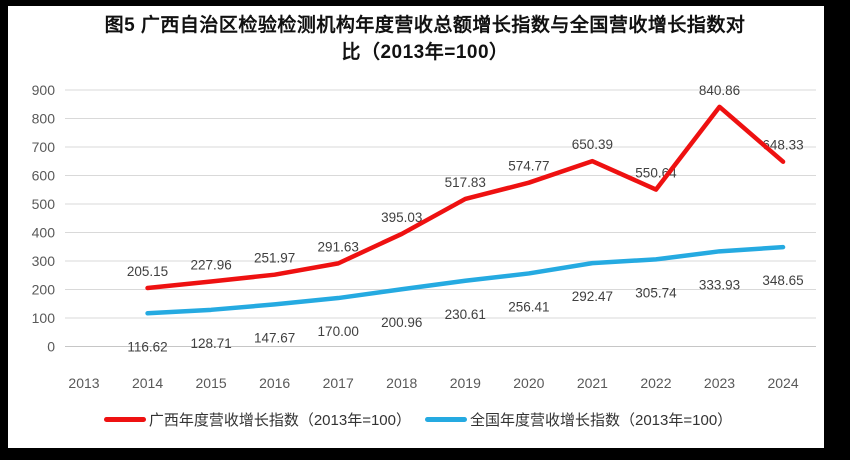  What do you see at coordinates (147, 346) in the screenshot?
I see `data-label: 116.62` at bounding box center [147, 346].